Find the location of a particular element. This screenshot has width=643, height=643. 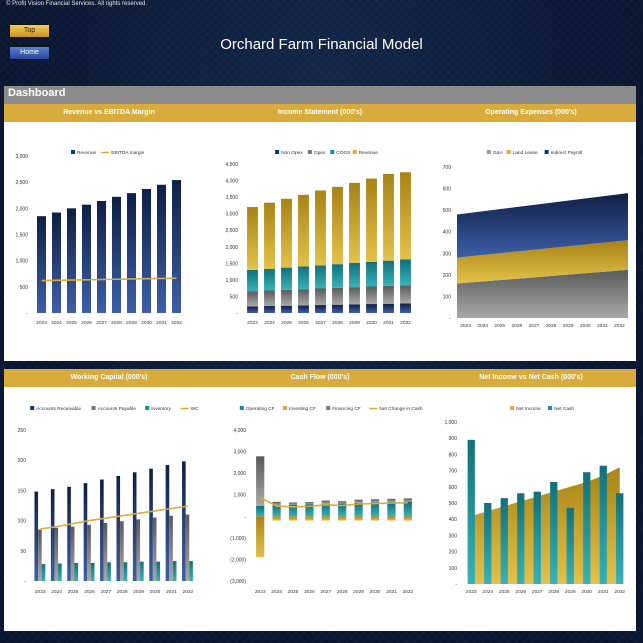

wc-xtick-label: 2030 is located at coordinates (155, 592).